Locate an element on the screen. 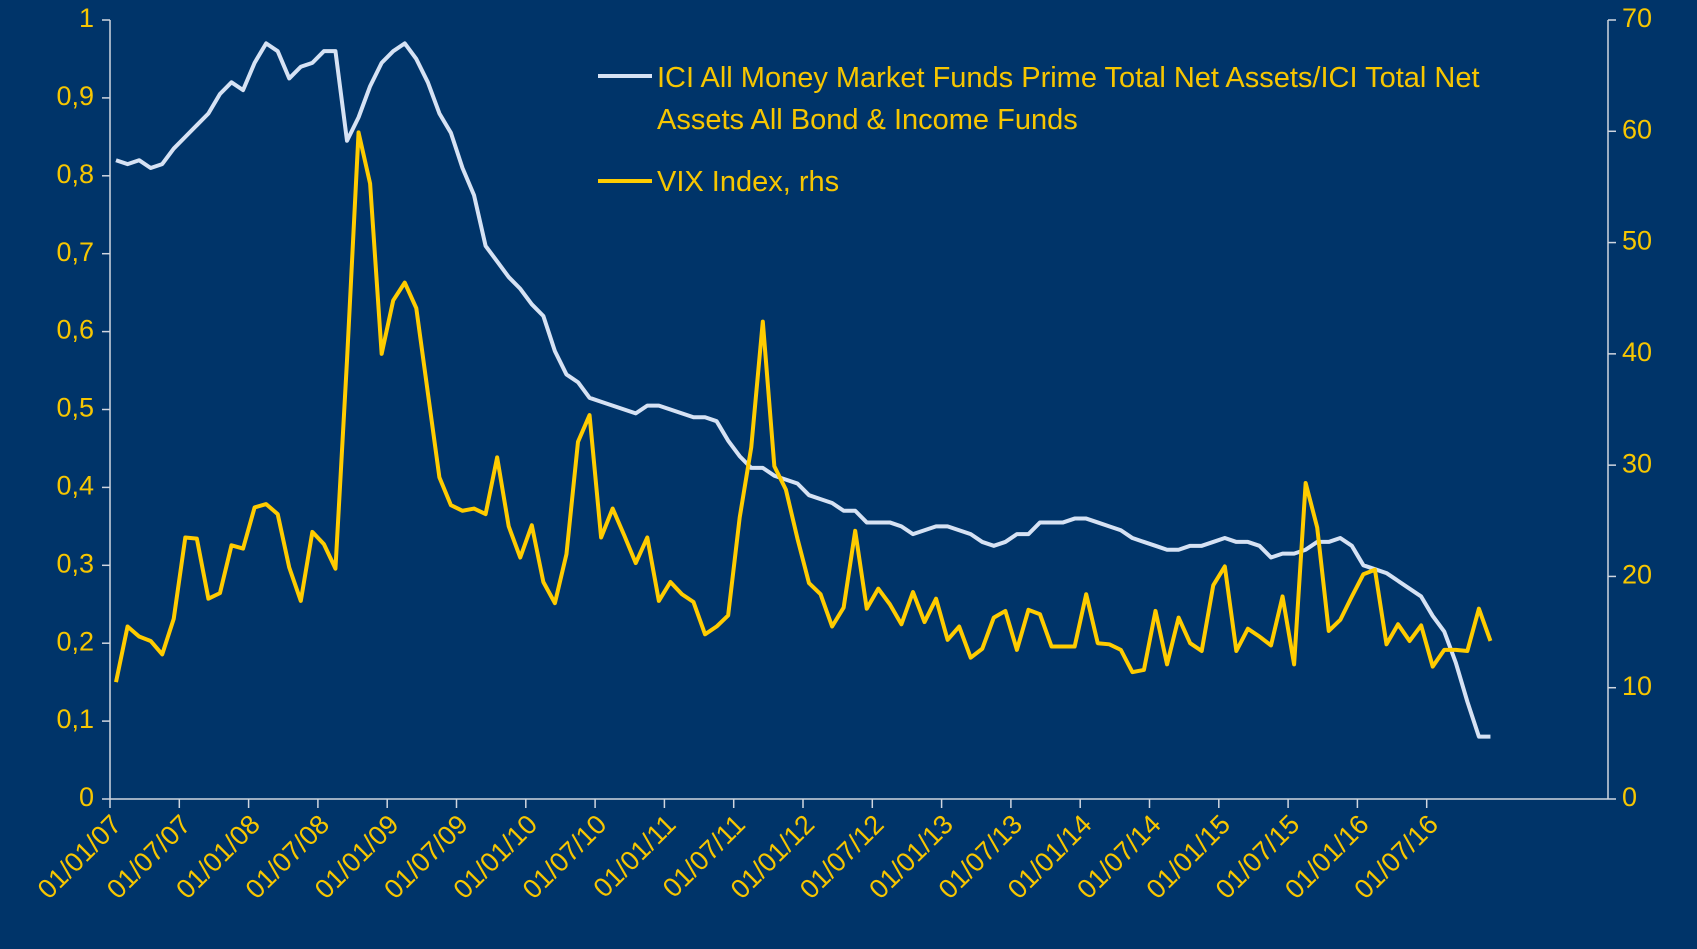  y2-tick-label: 40 is located at coordinates (1637, 352).